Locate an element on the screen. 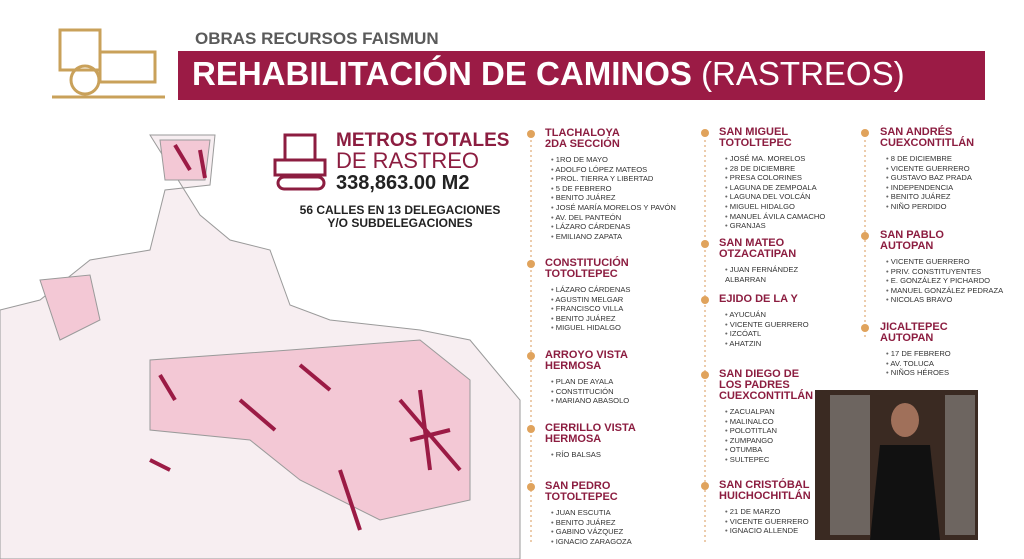 The height and width of the screenshot is (559, 1024). delegation-name: SAN PABLO is located at coordinates (912, 235).